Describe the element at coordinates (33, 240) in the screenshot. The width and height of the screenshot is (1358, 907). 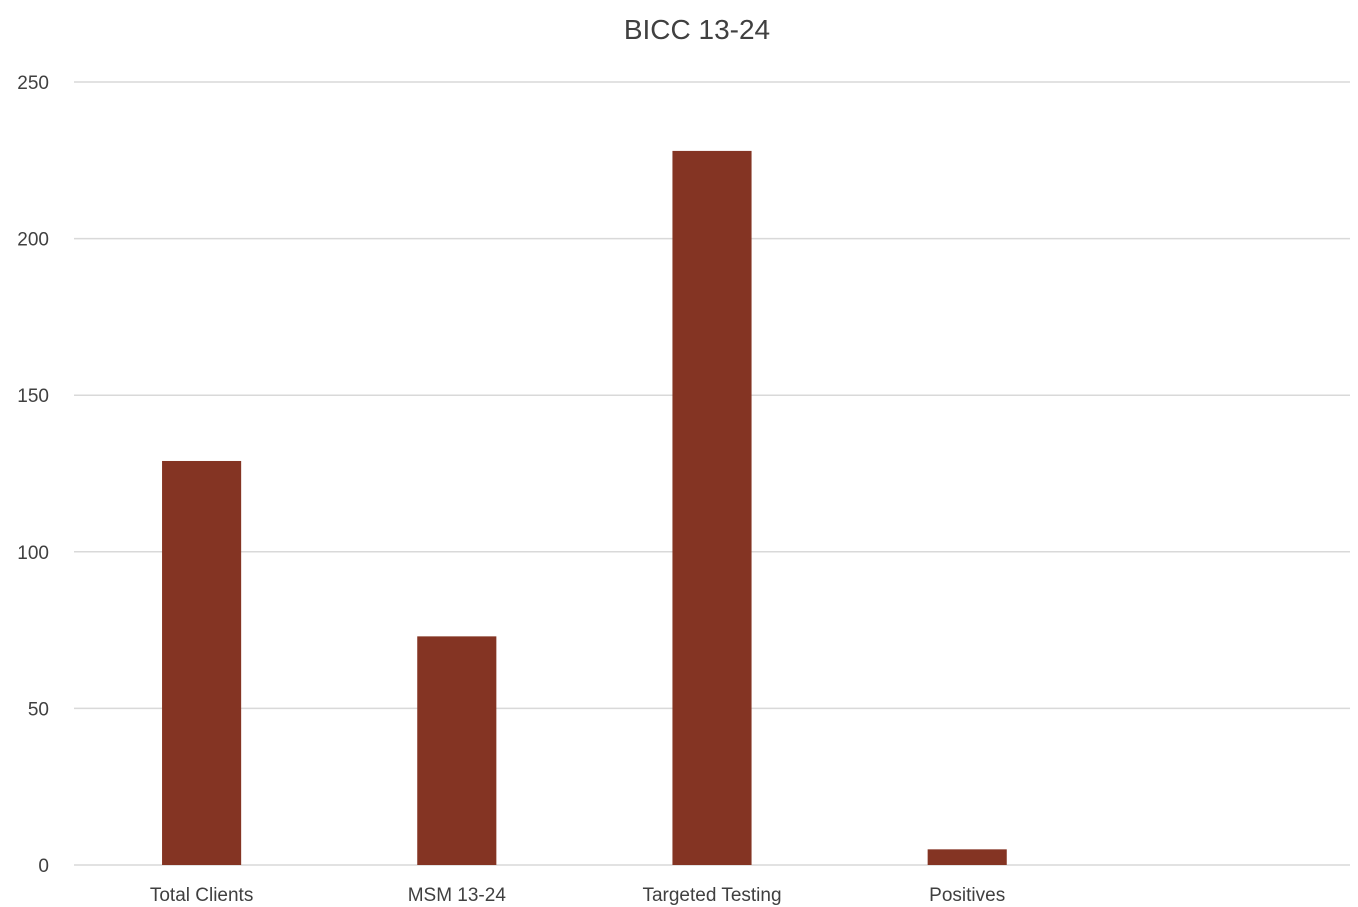
I see `y-tick-label: 200` at that location.